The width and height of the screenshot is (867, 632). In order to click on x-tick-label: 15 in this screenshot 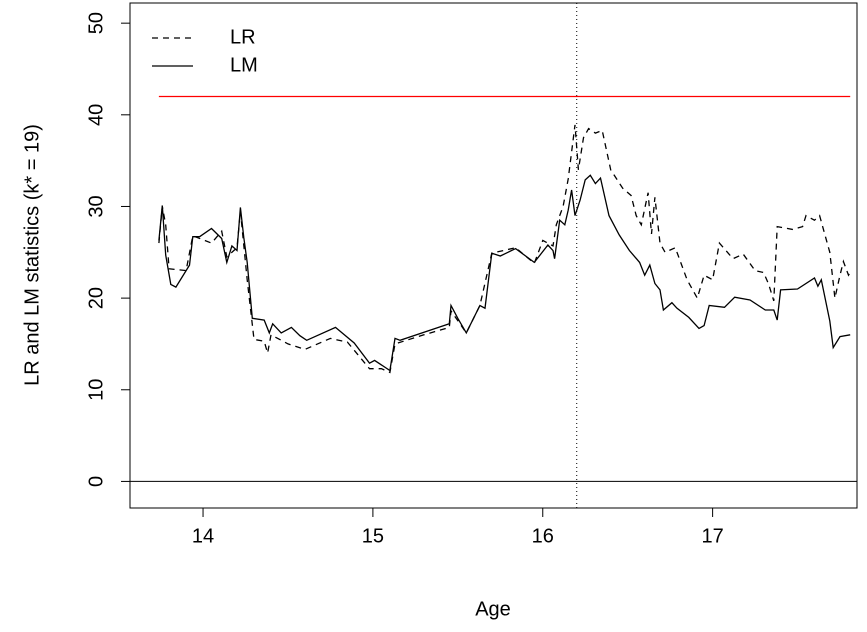, I will do `click(373, 536)`.